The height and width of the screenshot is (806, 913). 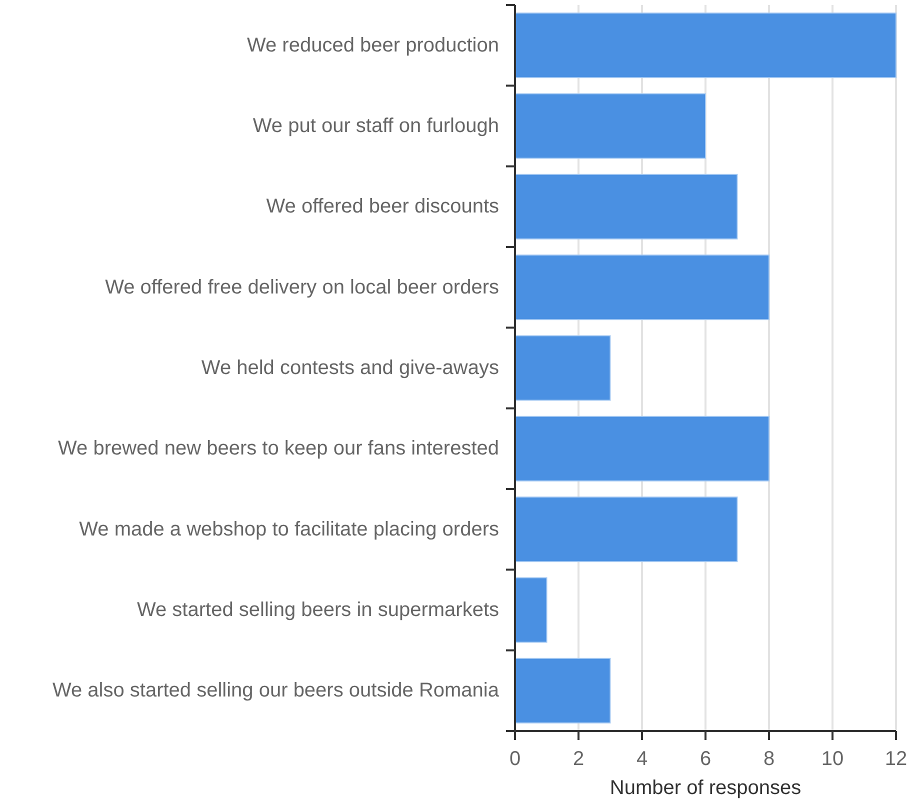 I want to click on y-tick-label: We offered beer discounts, so click(x=382, y=207).